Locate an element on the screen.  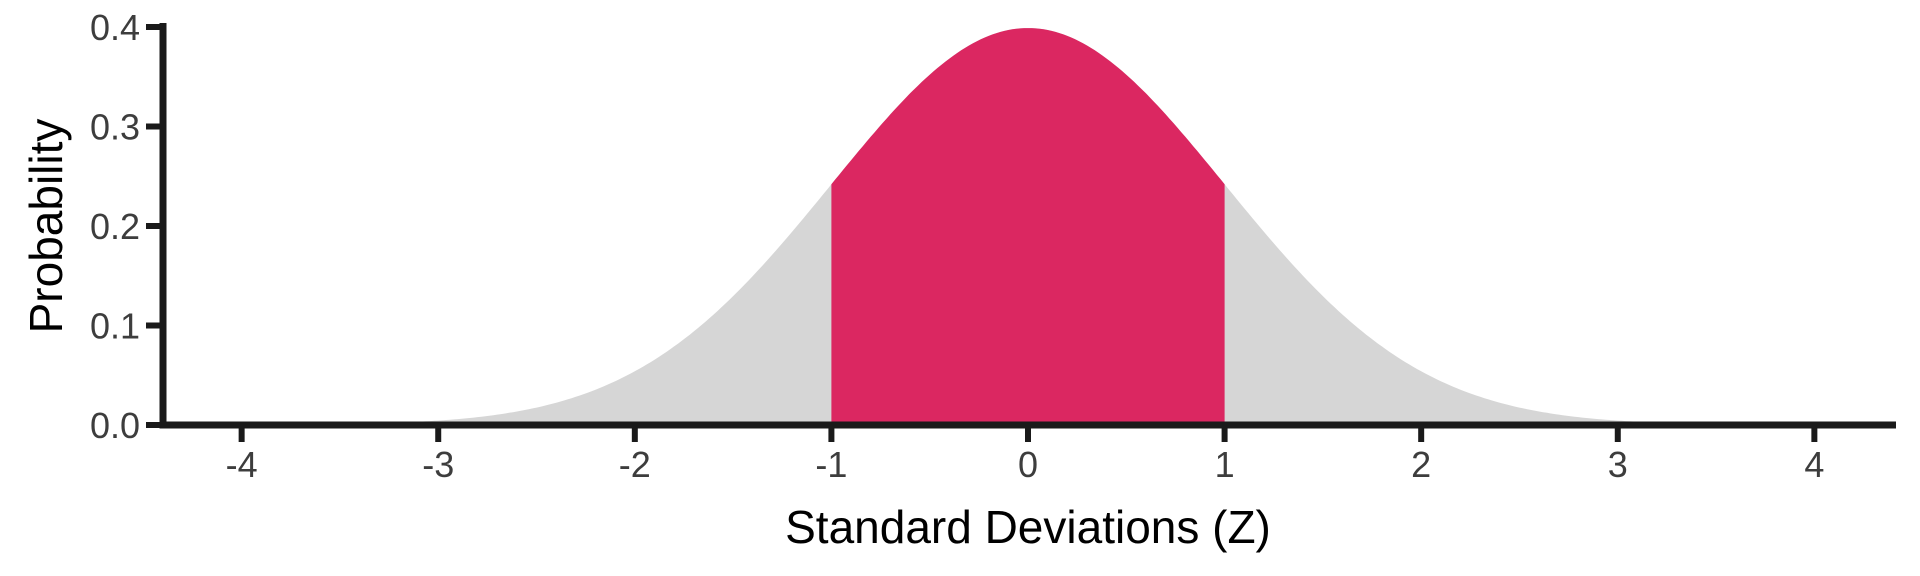
x-tick-label: 3 is located at coordinates (1618, 464).